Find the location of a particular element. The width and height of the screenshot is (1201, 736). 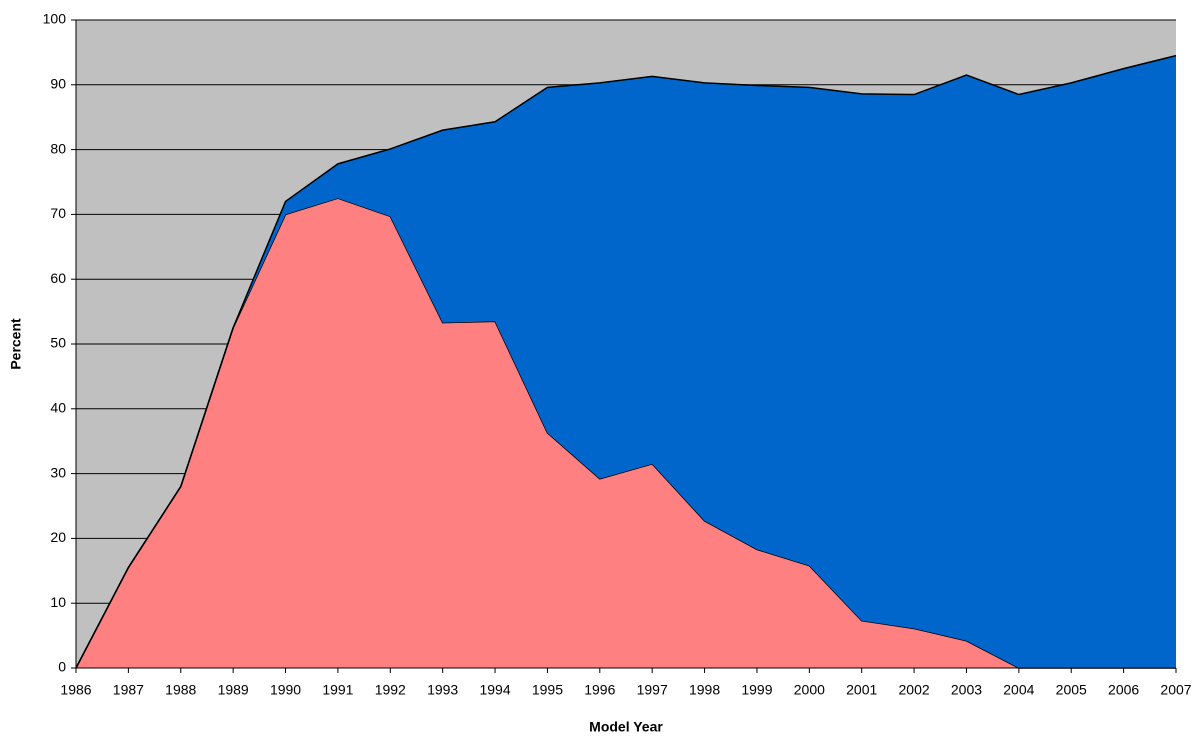

x-tick-label: 1996 is located at coordinates (599, 690).